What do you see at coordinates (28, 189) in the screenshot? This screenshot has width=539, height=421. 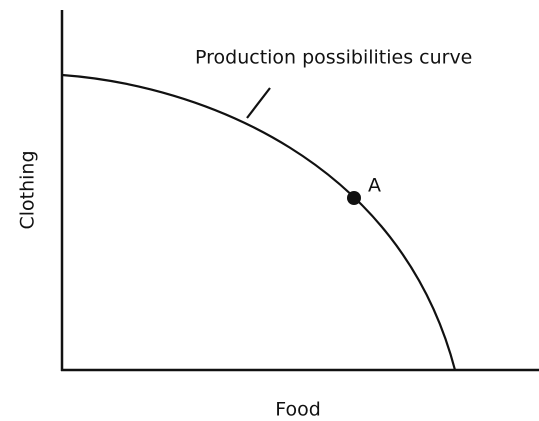 I see `y-axis-label: Clothing` at bounding box center [28, 189].